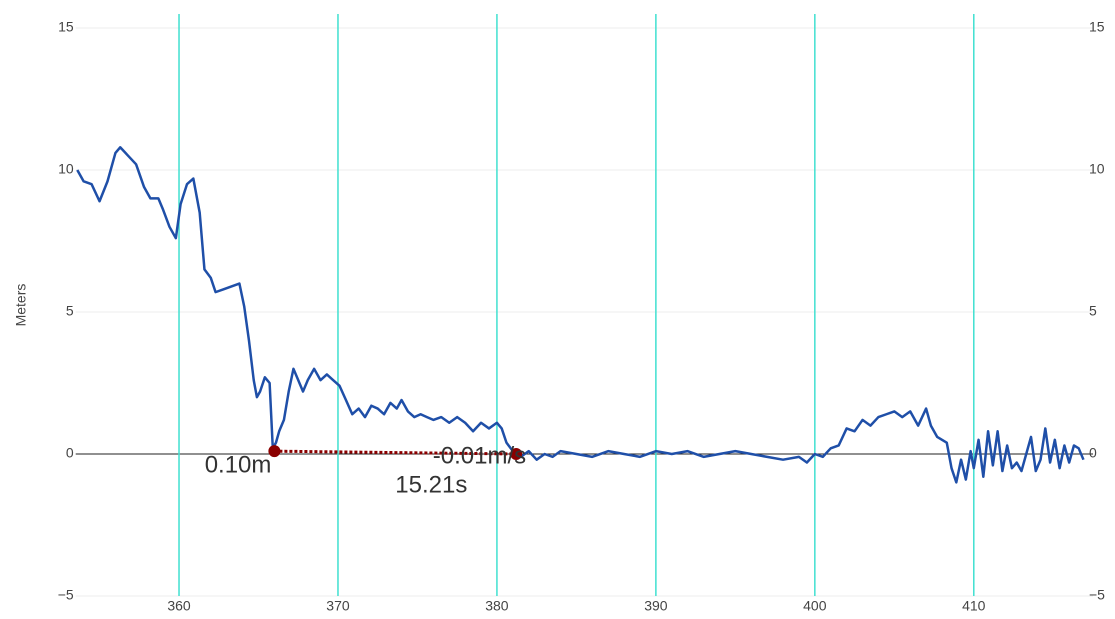 The image size is (1115, 619). What do you see at coordinates (815, 606) in the screenshot?
I see `x-tick-label: 400` at bounding box center [815, 606].